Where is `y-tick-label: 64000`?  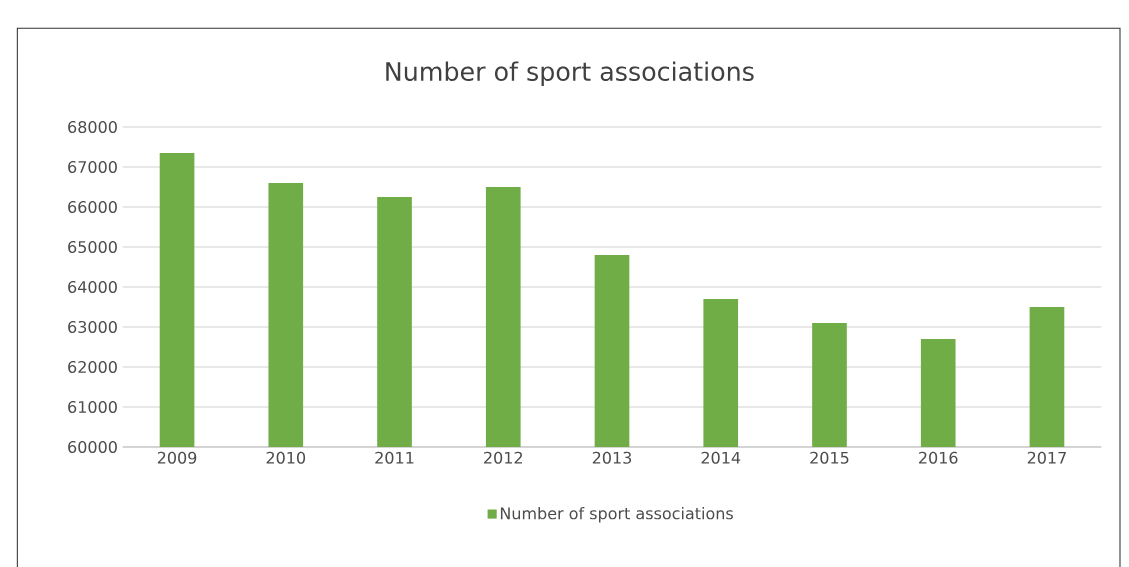 y-tick-label: 64000 is located at coordinates (92, 287).